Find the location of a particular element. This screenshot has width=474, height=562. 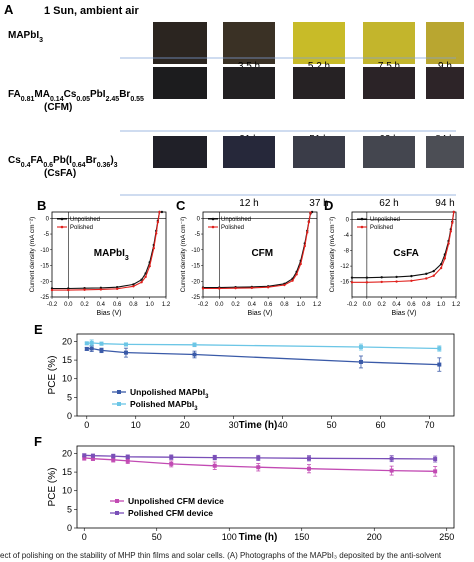

y-tick-label: -20 is located at coordinates (44, 282).